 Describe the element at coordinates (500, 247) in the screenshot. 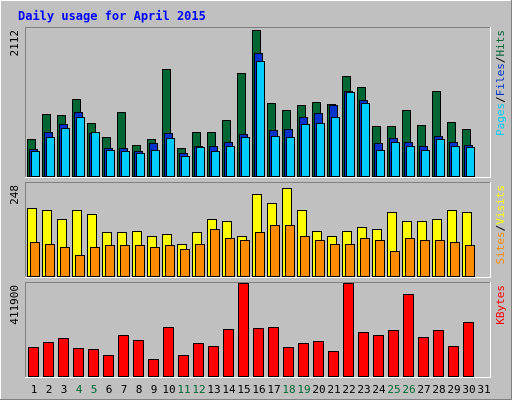

I see `visits-sites-legend-item: Sites` at that location.